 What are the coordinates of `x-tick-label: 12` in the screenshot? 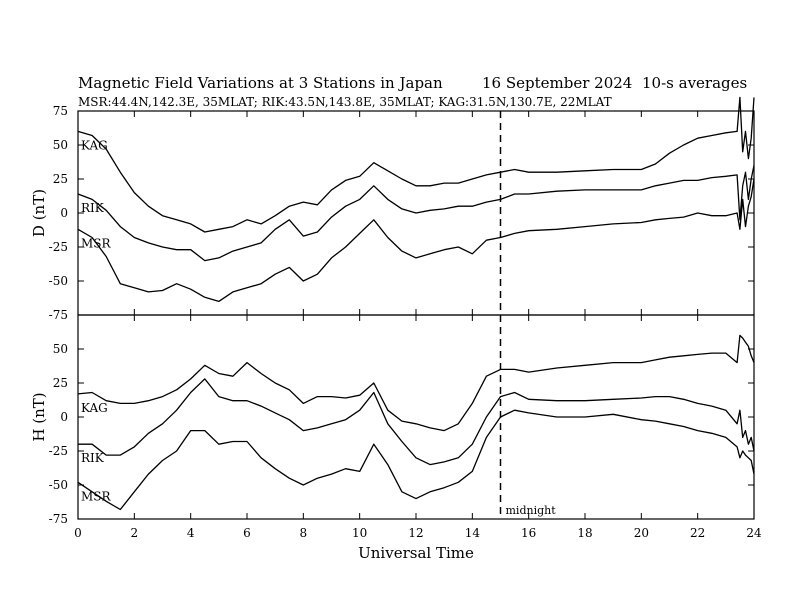 It's located at (415, 533).